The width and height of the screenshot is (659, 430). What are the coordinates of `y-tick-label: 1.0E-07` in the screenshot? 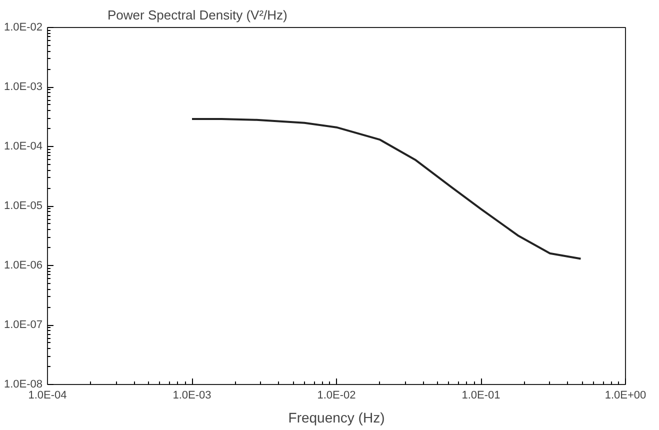 It's located at (23, 325).